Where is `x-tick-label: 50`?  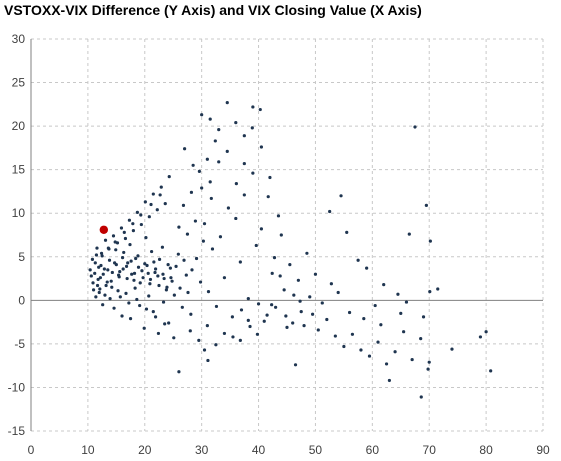
x-tick-label: 50 is located at coordinates (316, 450).